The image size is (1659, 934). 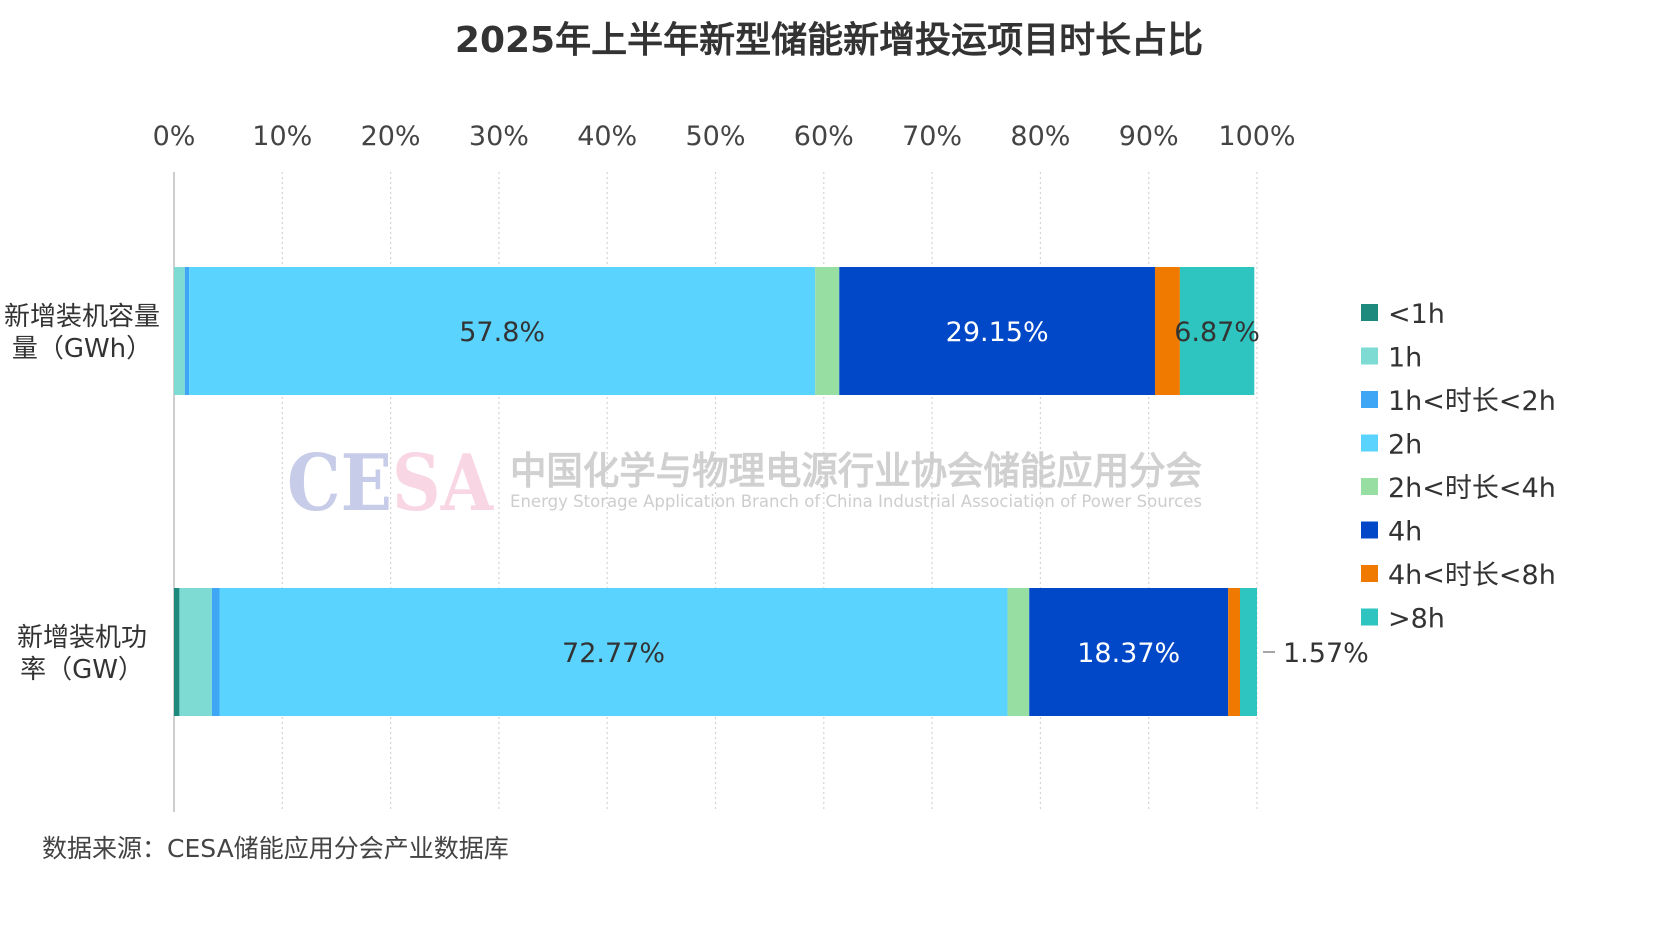 I want to click on watermark-logo: CESA, so click(x=390, y=483).